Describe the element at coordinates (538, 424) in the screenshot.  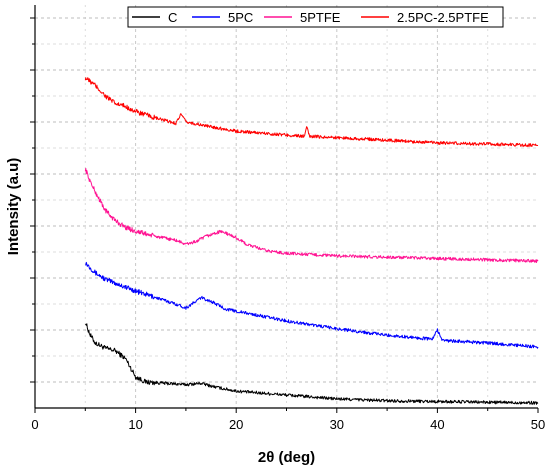
I see `x-tick-label: 50` at that location.